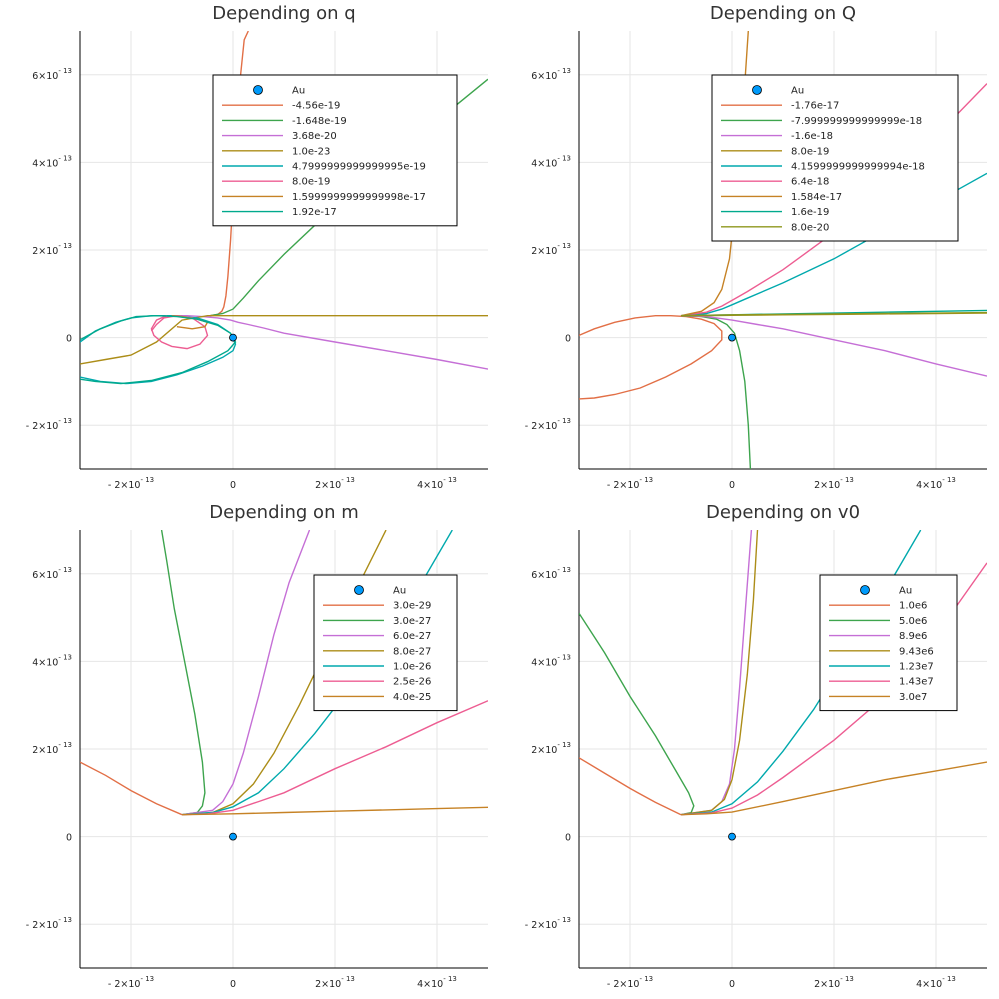 The width and height of the screenshot is (999, 999). What do you see at coordinates (913, 621) in the screenshot?
I see `legend-label: 5.0e6` at bounding box center [913, 621].